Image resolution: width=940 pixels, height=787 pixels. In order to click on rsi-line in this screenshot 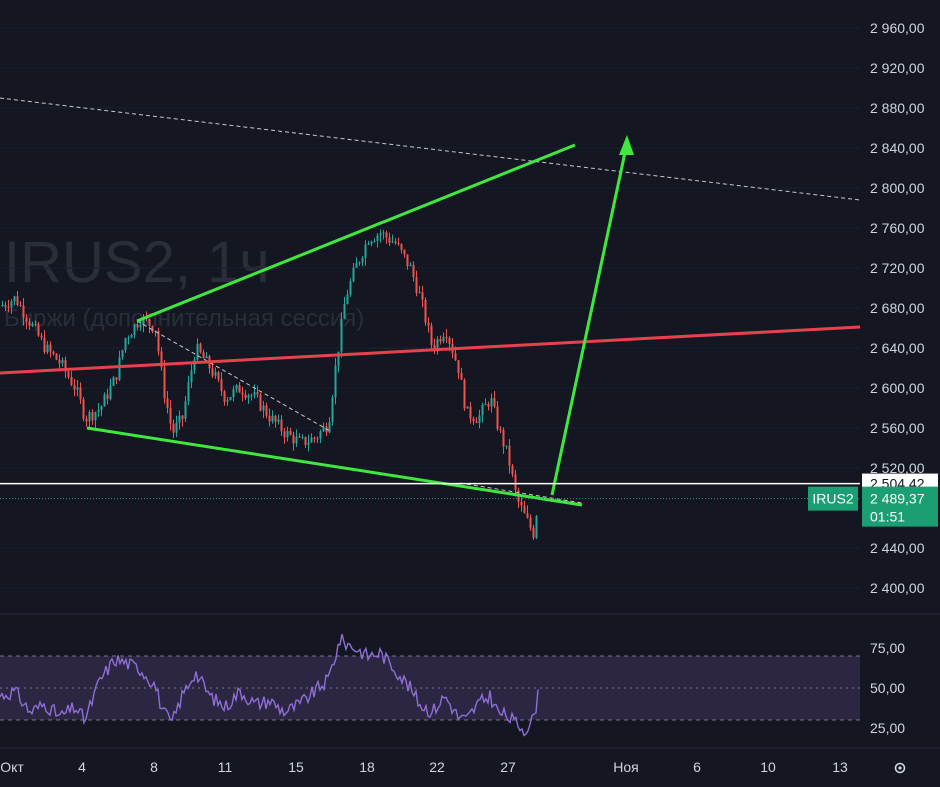, I will do `click(269, 685)`.